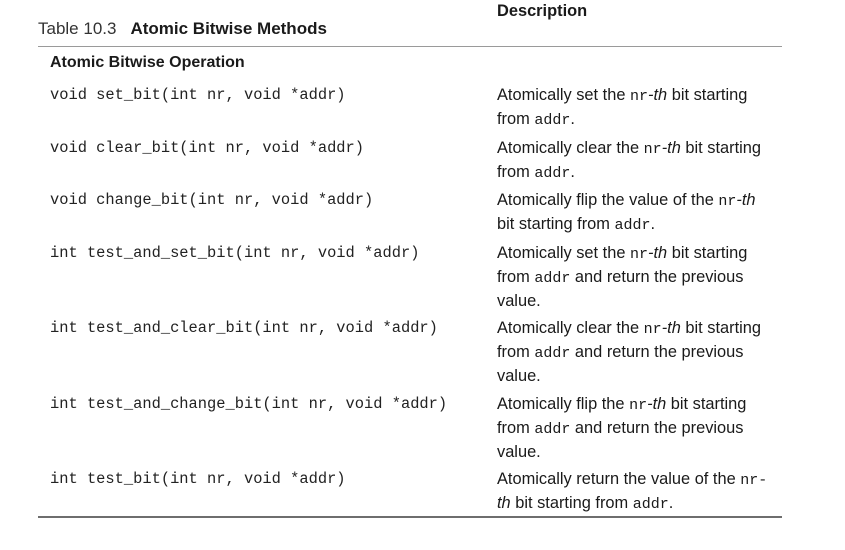  I want to click on table-caption: Table 10.3 Atomic Bitwise Methods, so click(182, 29).